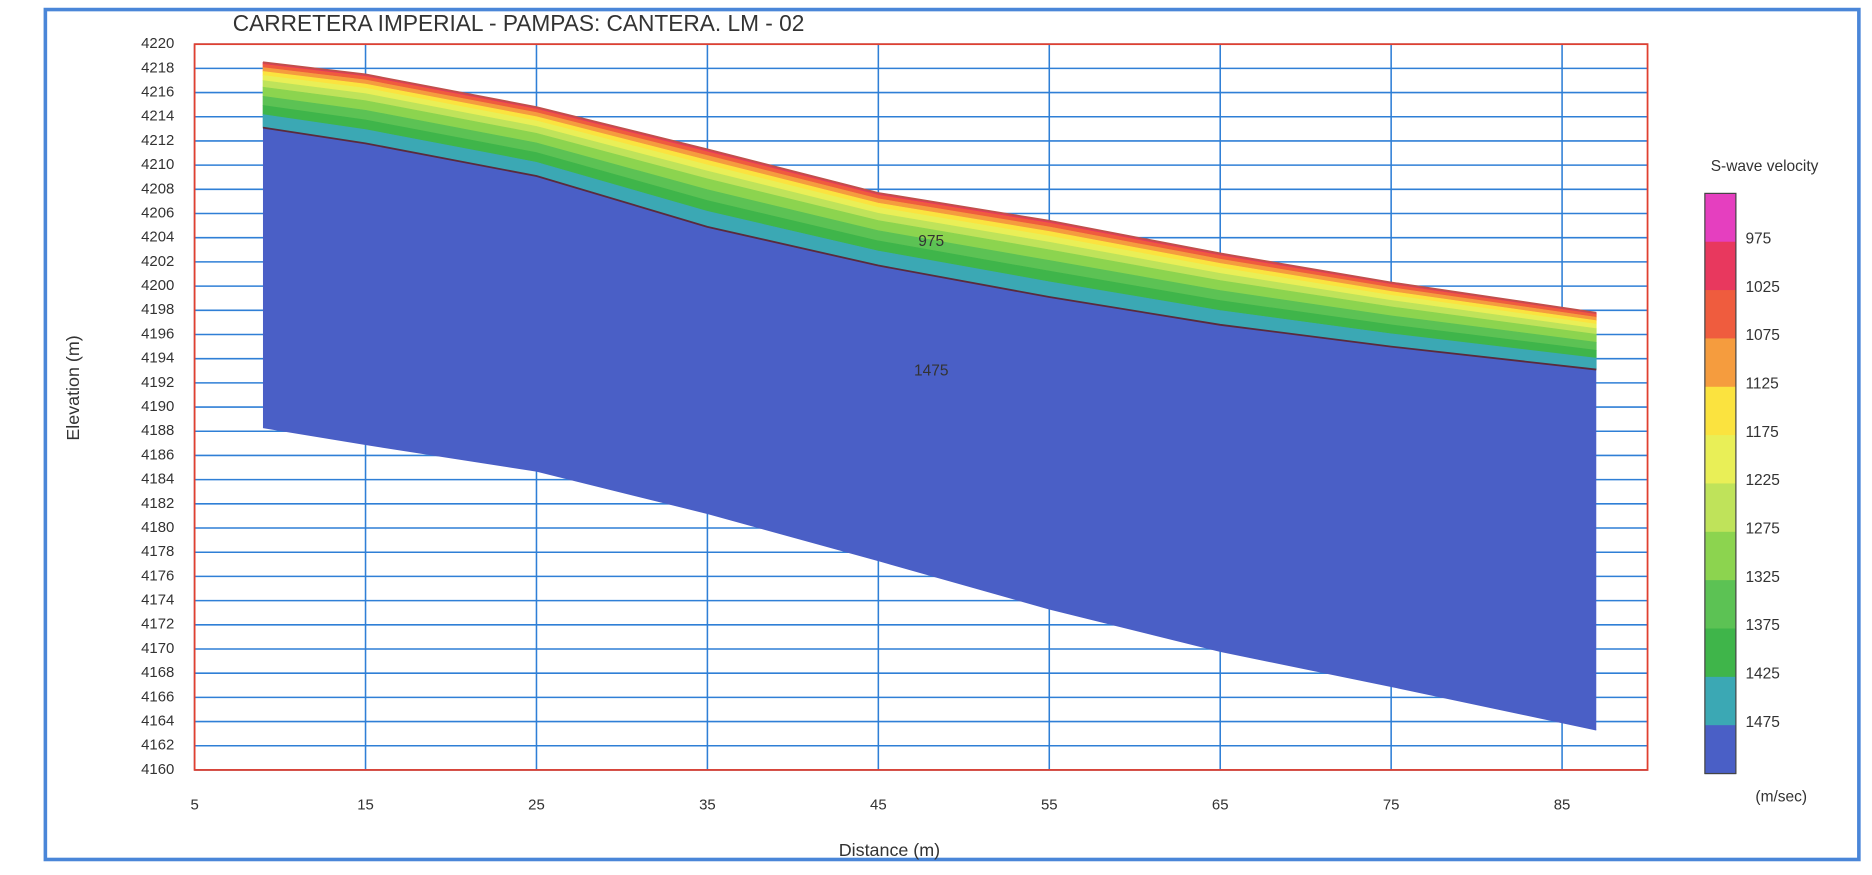 The width and height of the screenshot is (1872, 875). What do you see at coordinates (157, 285) in the screenshot?
I see `y-tick-label: 4200` at bounding box center [157, 285].